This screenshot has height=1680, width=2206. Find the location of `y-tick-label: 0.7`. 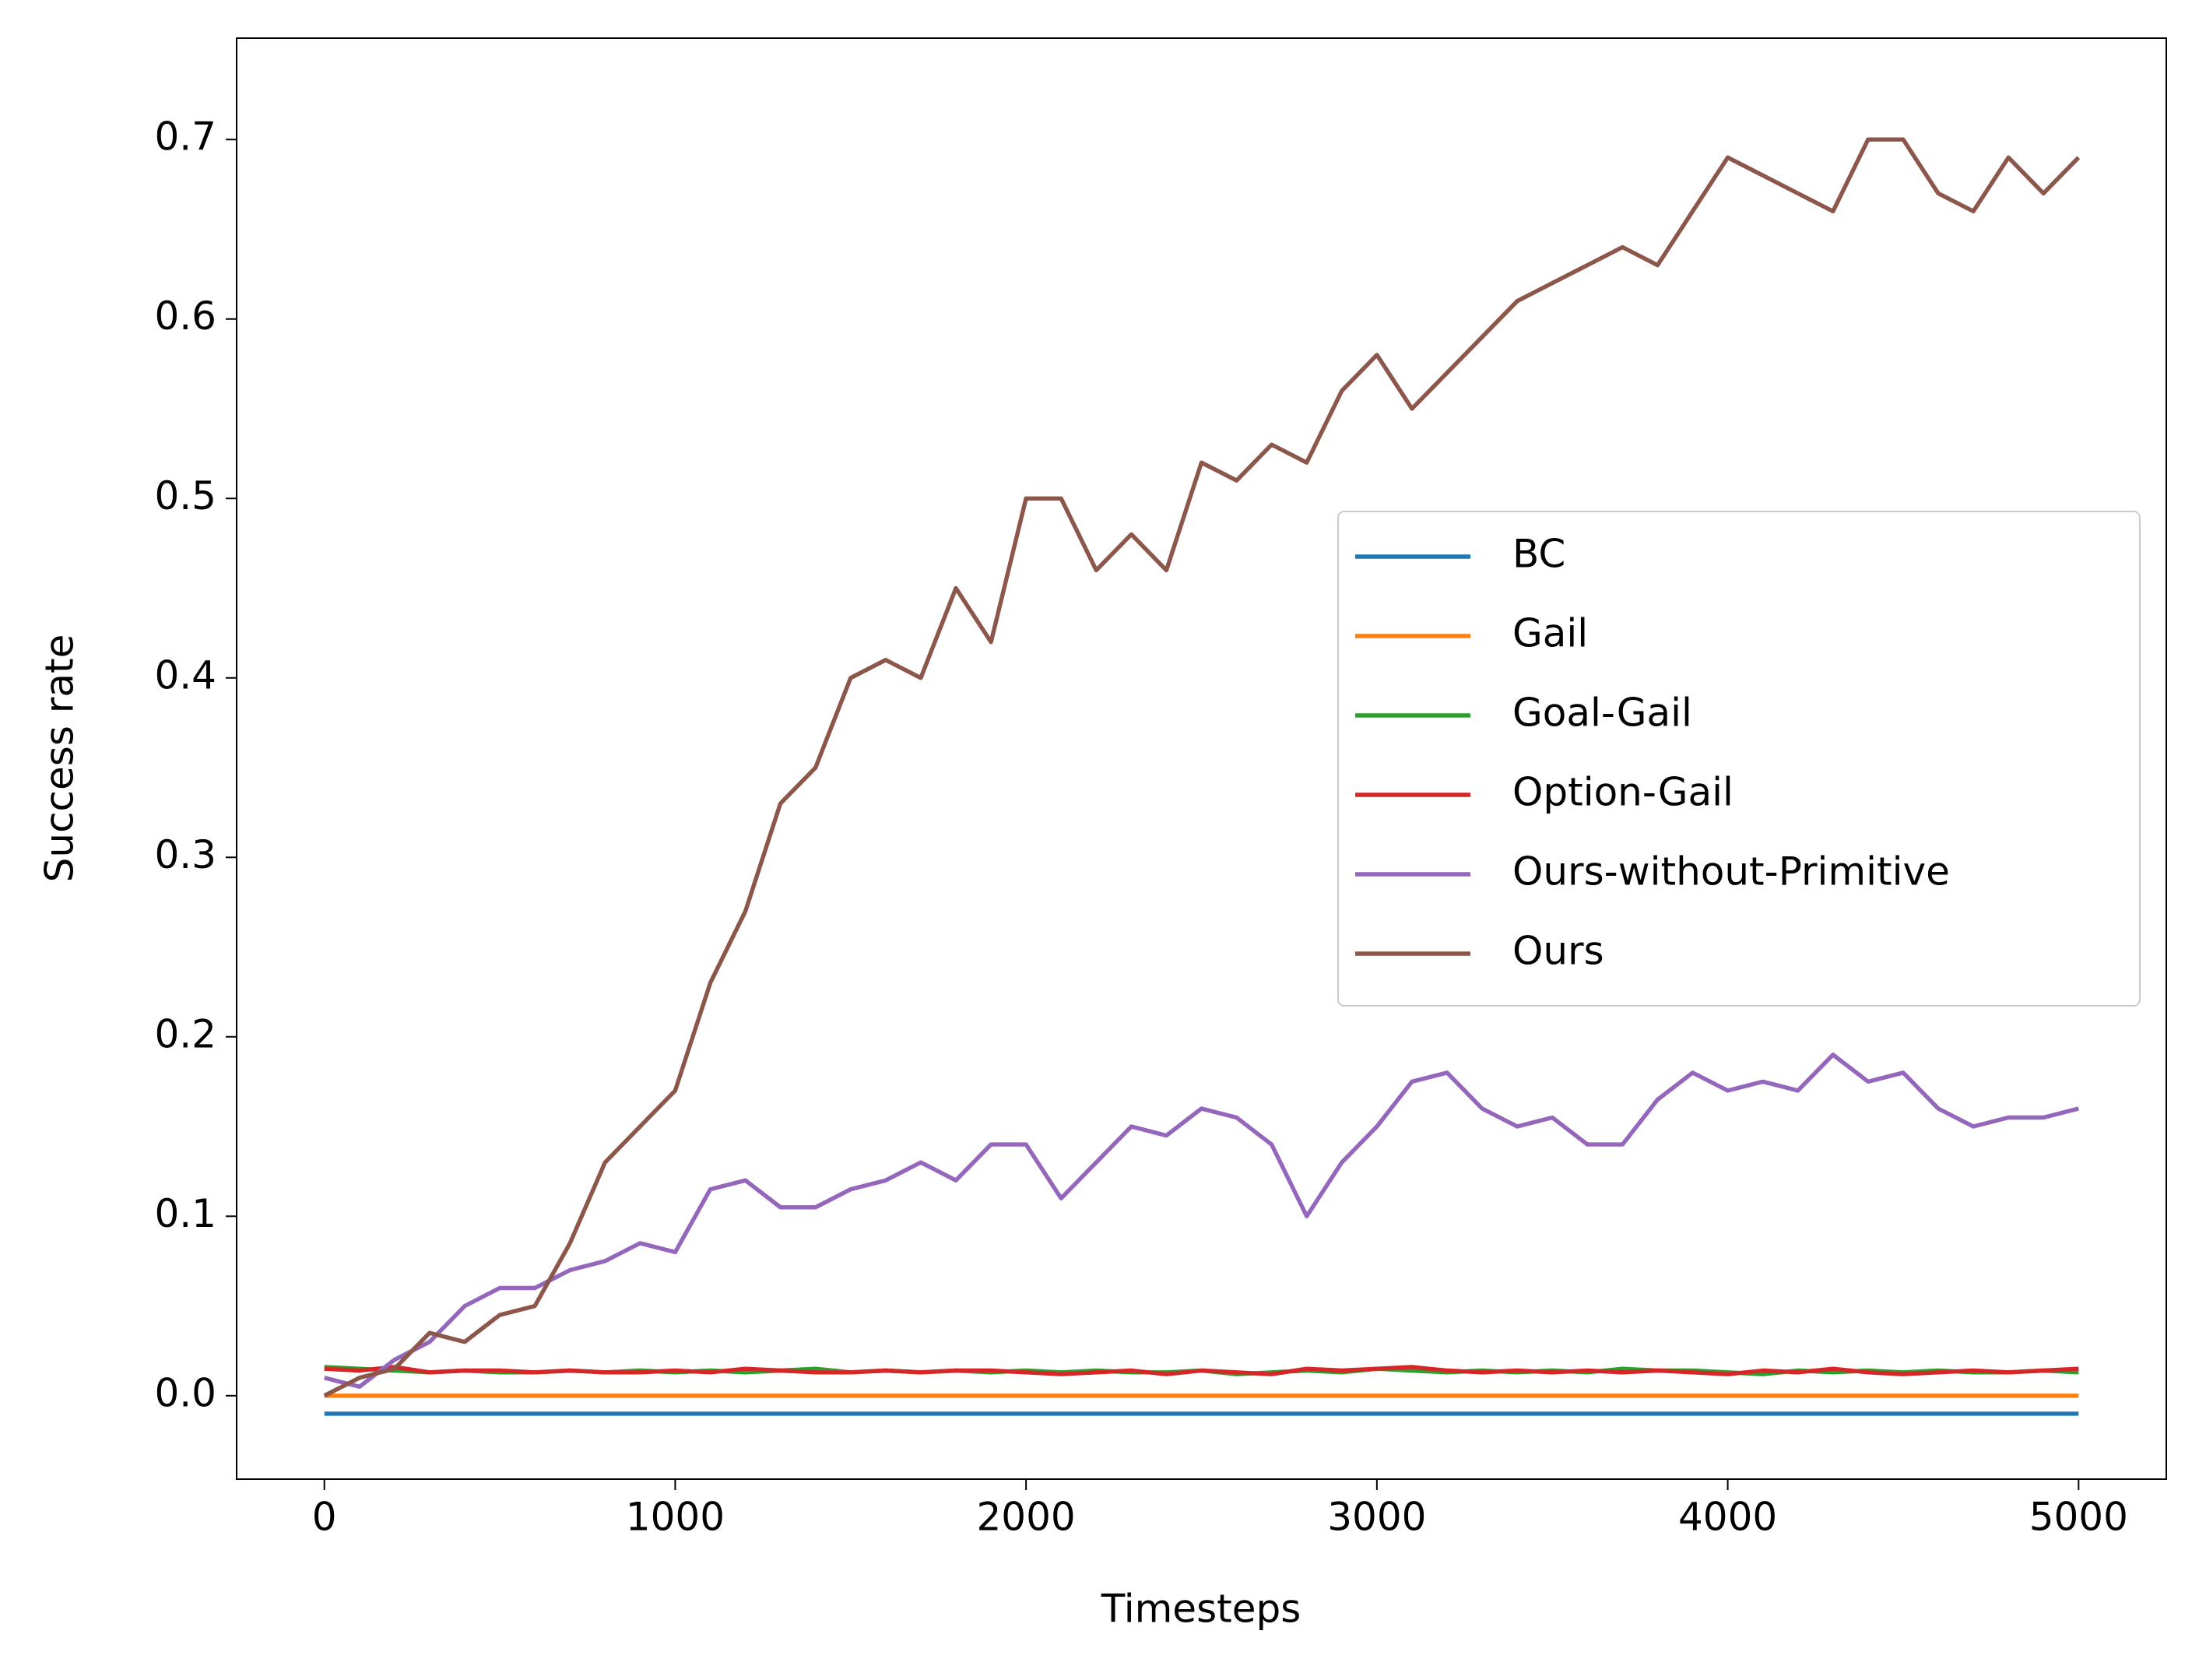

y-tick-label: 0.7 is located at coordinates (185, 137).